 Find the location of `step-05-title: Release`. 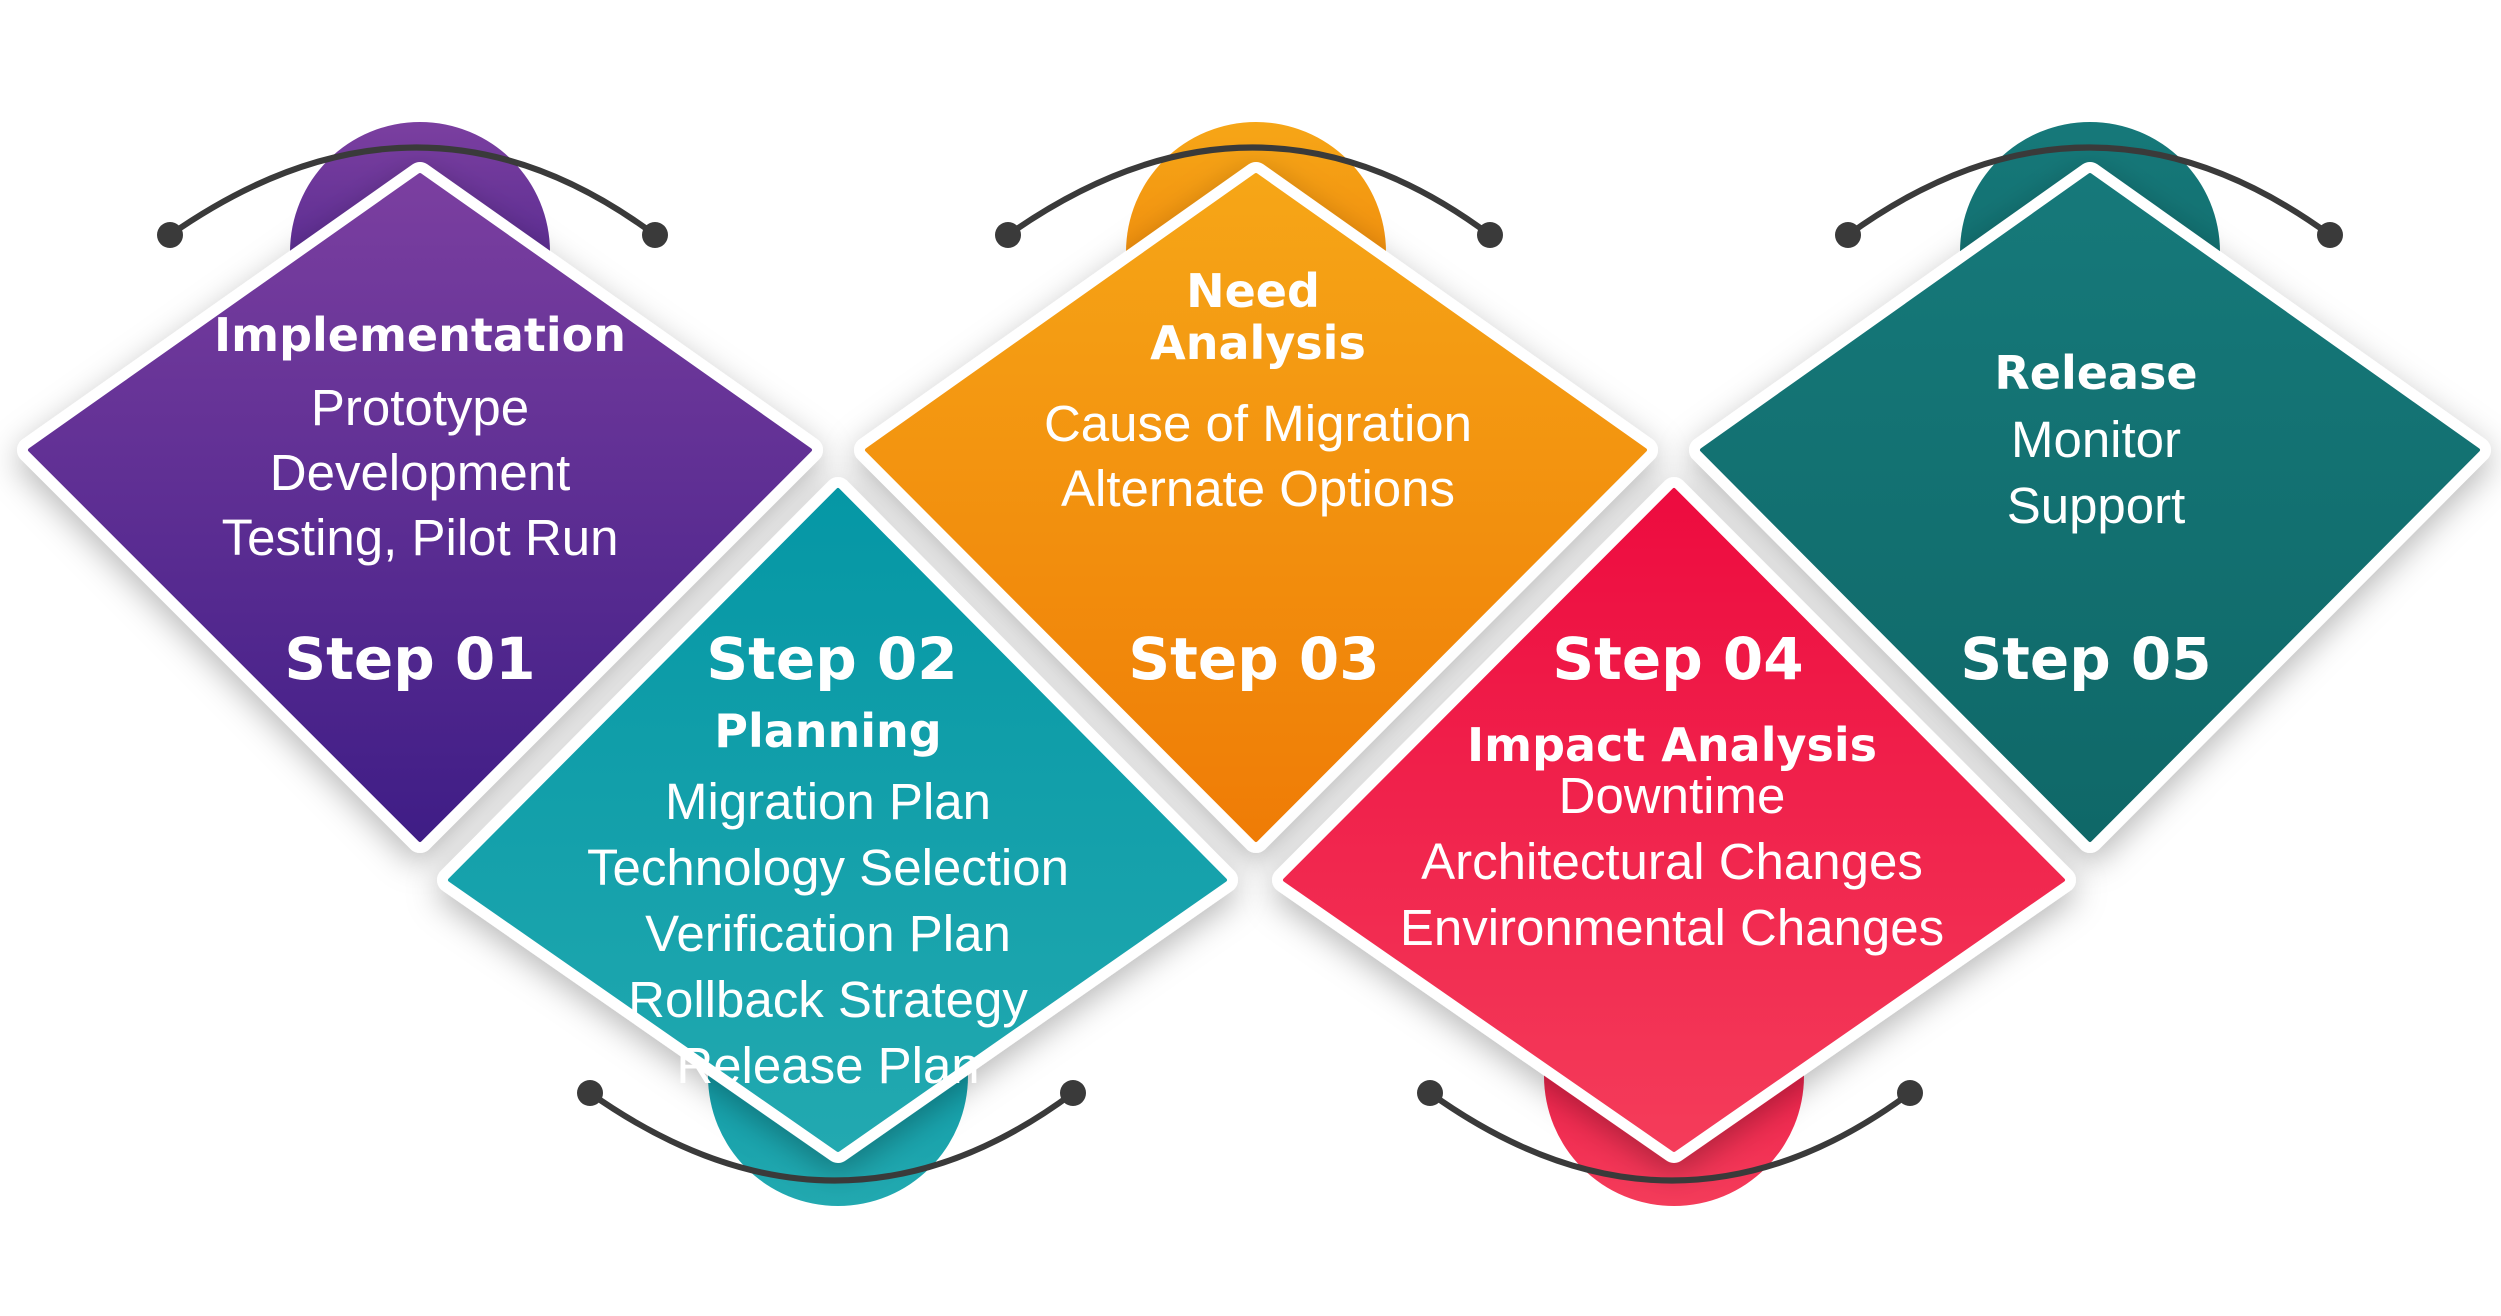

step-05-title: Release is located at coordinates (2096, 373).